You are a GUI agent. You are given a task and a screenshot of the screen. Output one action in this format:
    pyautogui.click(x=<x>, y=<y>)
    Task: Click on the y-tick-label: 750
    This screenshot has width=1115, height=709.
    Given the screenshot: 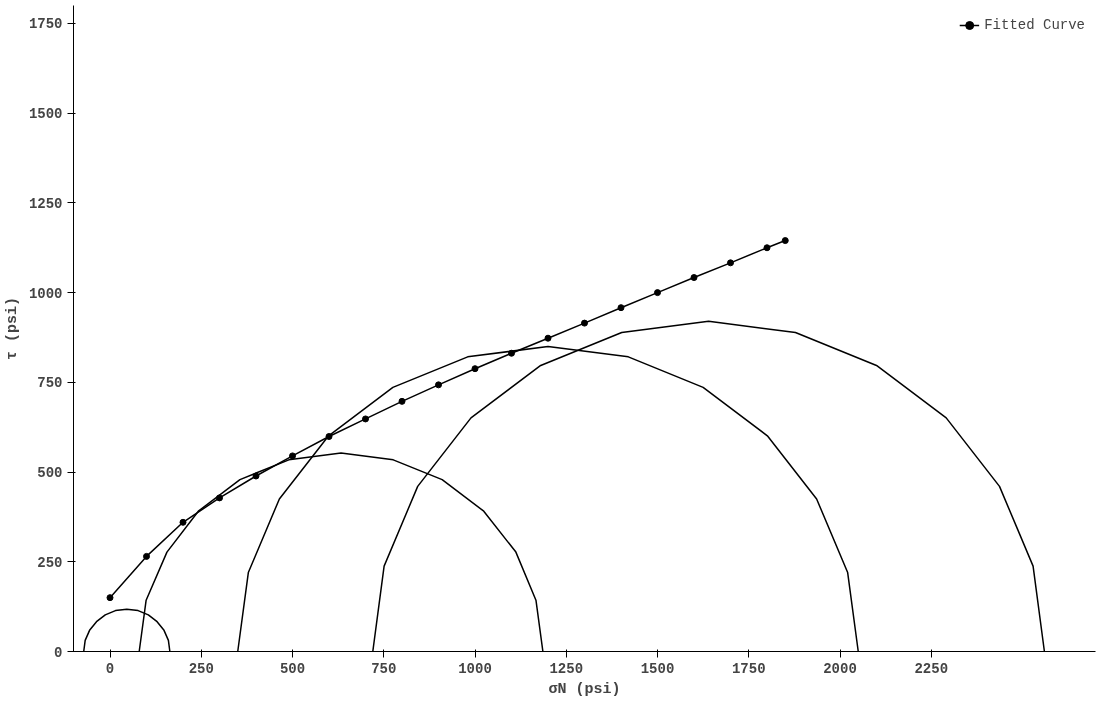 What is the action you would take?
    pyautogui.click(x=50, y=383)
    